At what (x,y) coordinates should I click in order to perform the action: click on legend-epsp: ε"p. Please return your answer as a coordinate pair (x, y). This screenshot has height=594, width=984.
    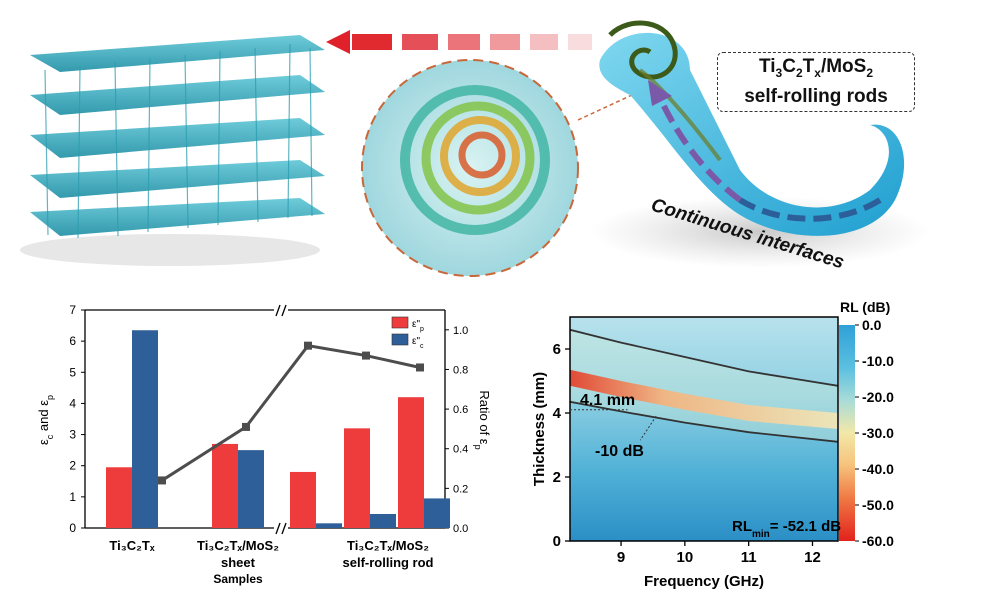
    Looking at the image, I should click on (418, 326).